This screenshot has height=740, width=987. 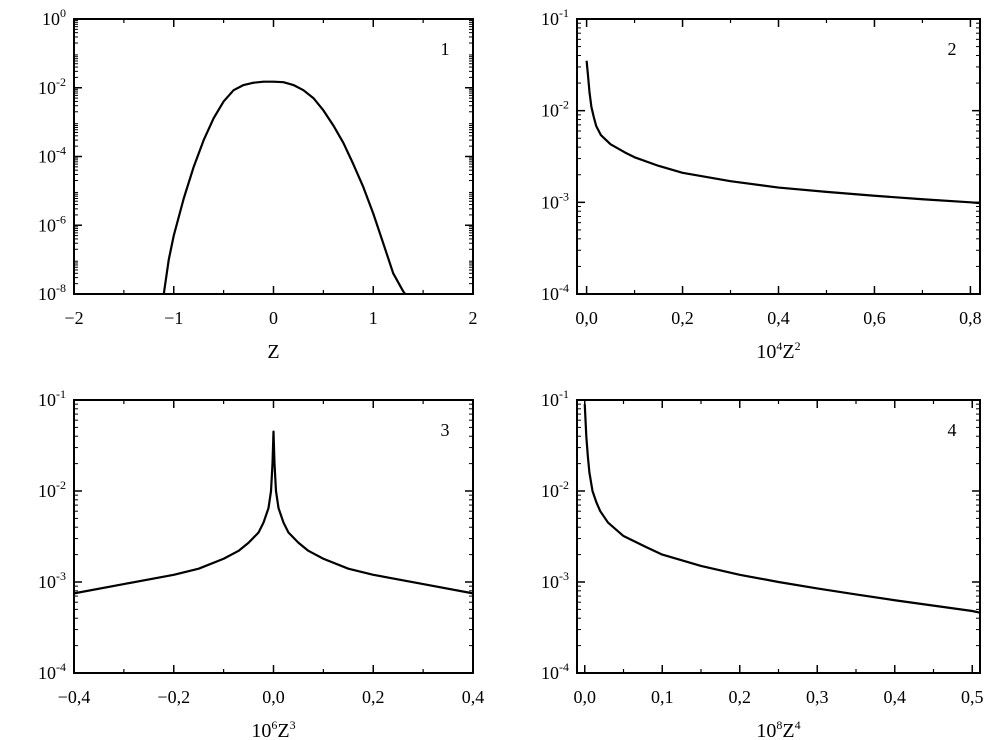 I want to click on y-tick-label: 10⁻⁸, so click(x=52, y=292).